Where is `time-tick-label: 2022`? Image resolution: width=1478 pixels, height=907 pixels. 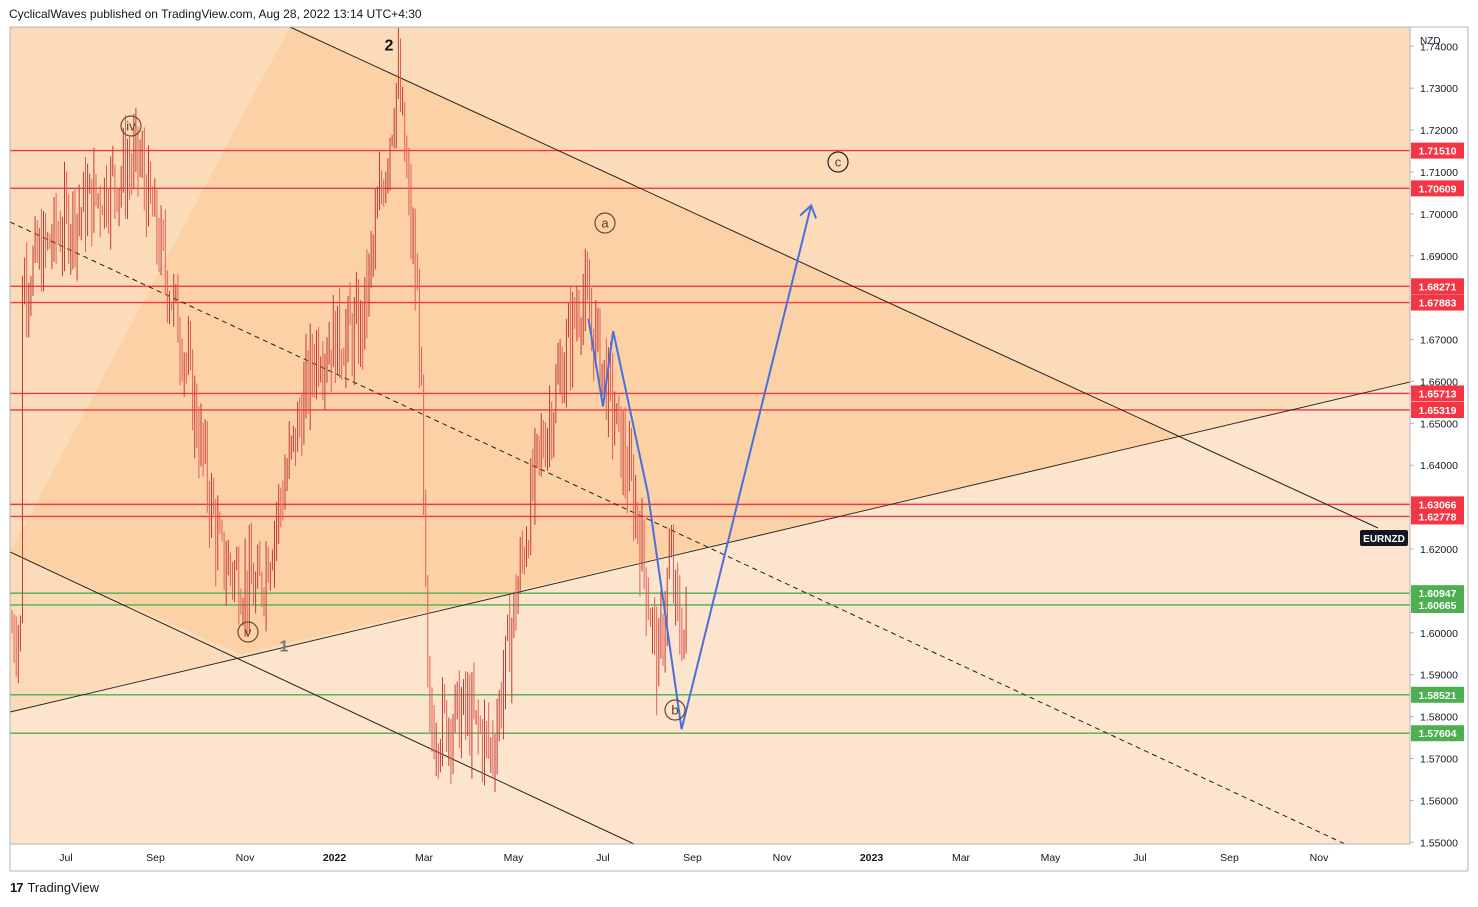
time-tick-label: 2022 is located at coordinates (335, 858).